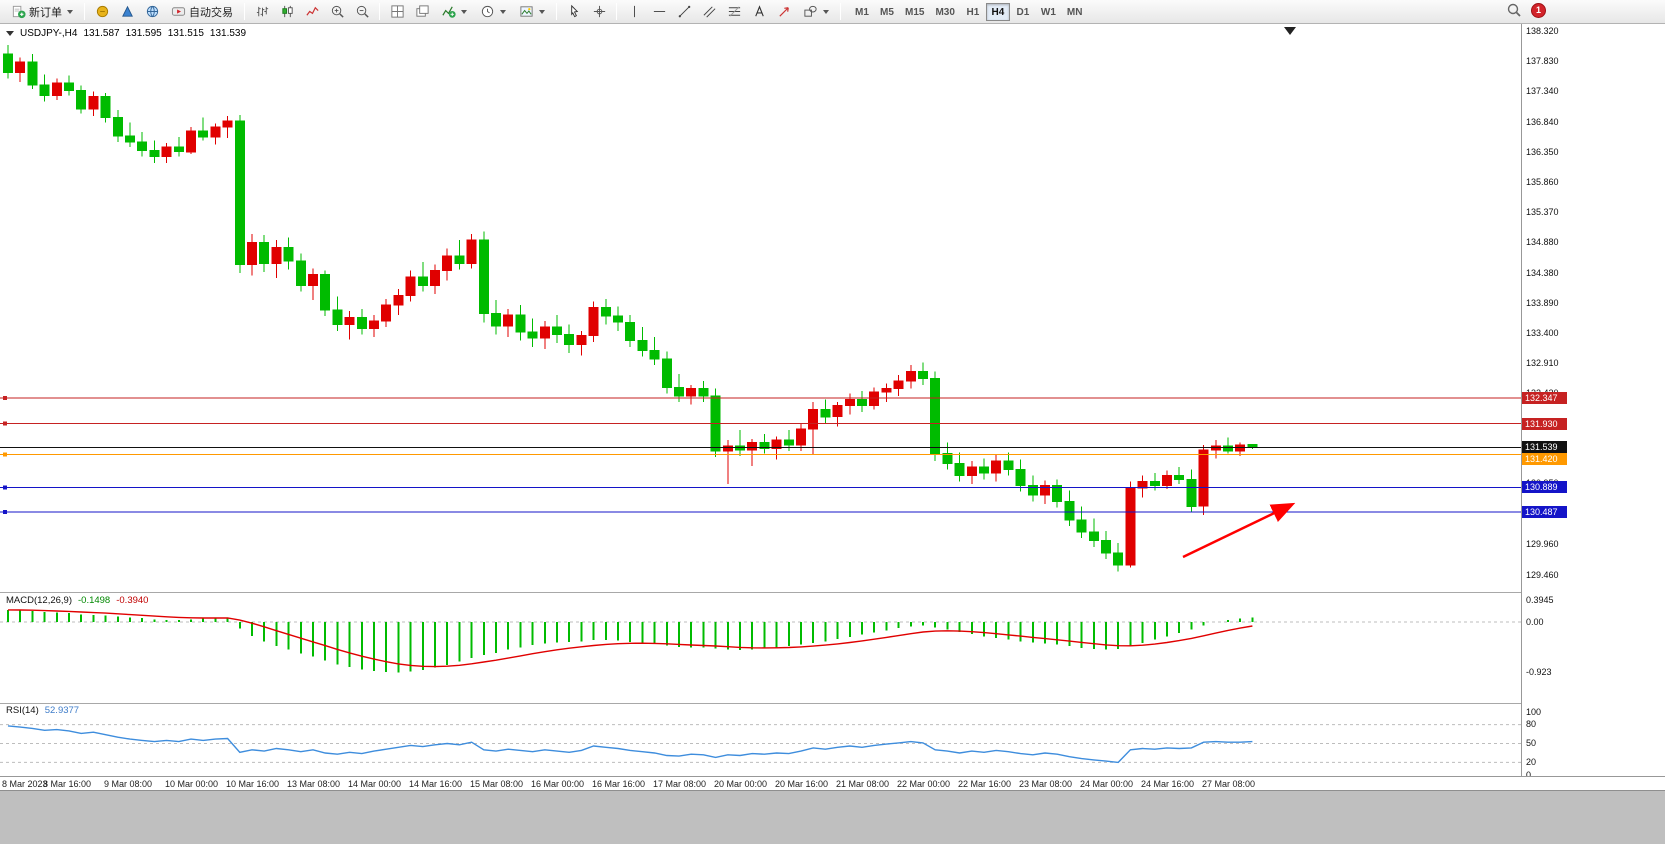 This screenshot has width=1665, height=844. I want to click on price-axis-label: 134.880, so click(1542, 242).